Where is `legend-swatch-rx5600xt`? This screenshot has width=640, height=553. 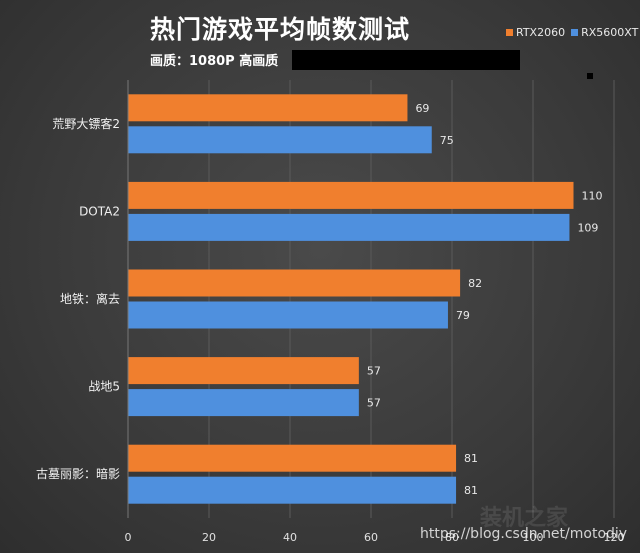 legend-swatch-rx5600xt is located at coordinates (575, 32).